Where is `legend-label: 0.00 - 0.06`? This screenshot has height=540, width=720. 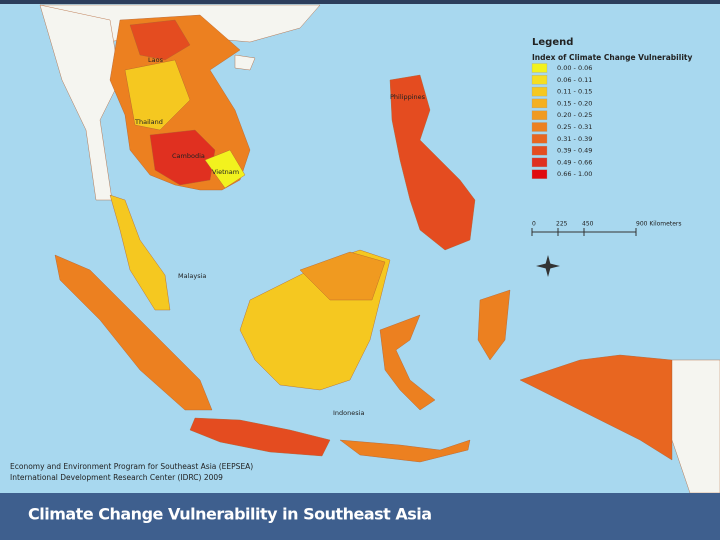
legend-label: 0.00 - 0.06 is located at coordinates (574, 68).